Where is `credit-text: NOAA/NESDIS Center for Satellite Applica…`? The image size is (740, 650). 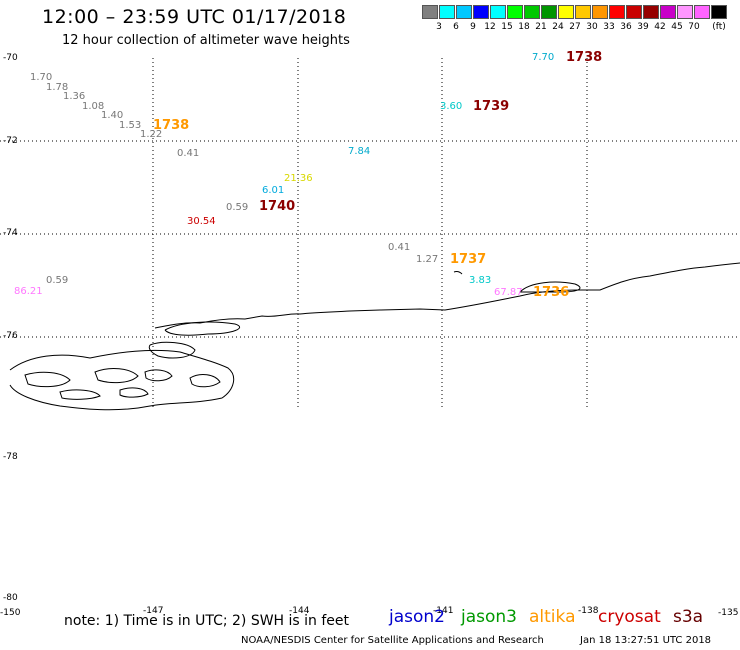 credit-text: NOAA/NESDIS Center for Satellite Applica… is located at coordinates (392, 640).